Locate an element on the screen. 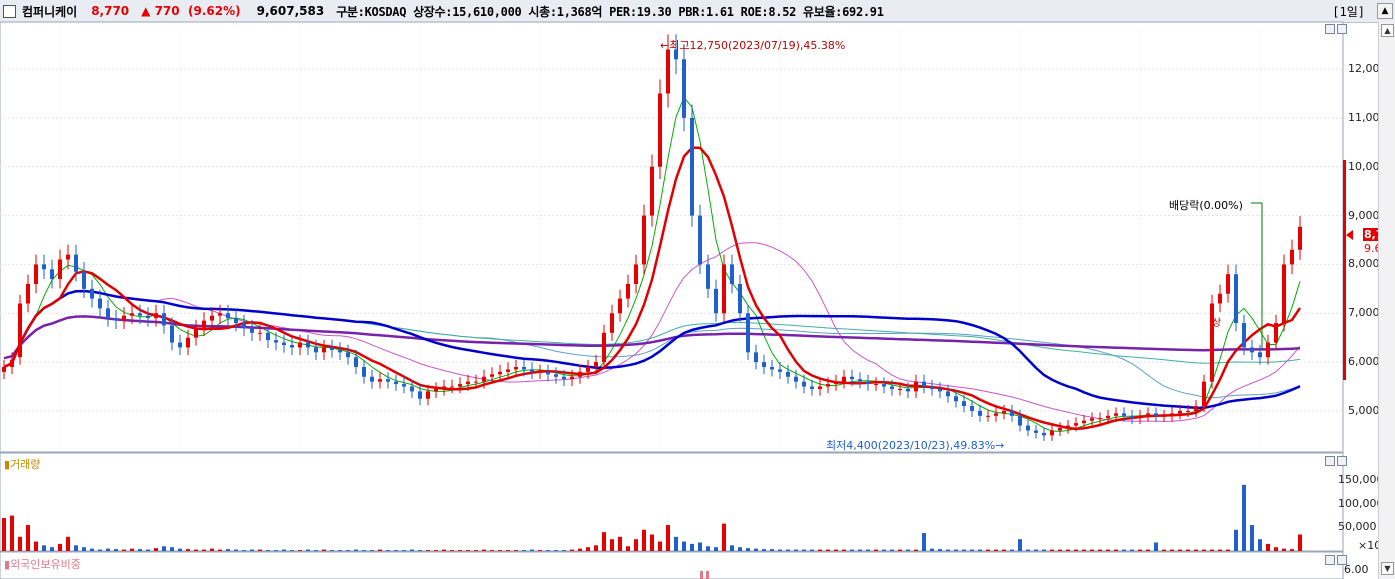  price-axis-tick: 5,000 is located at coordinates (1364, 410).